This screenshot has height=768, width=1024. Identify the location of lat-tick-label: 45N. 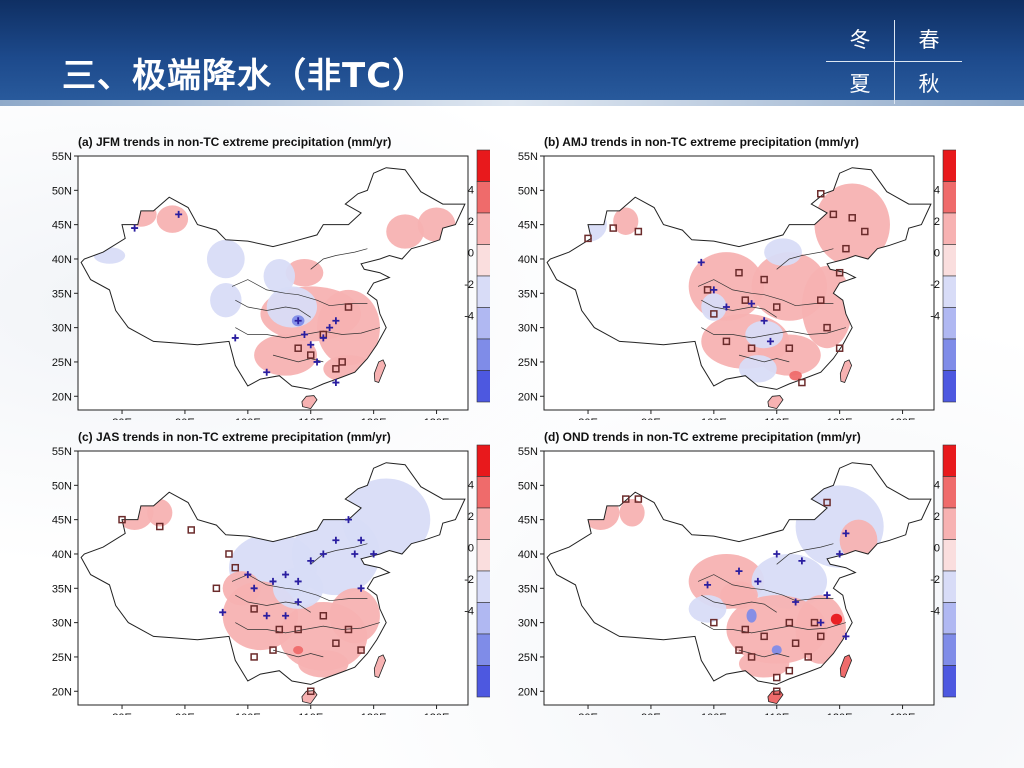
(528, 226).